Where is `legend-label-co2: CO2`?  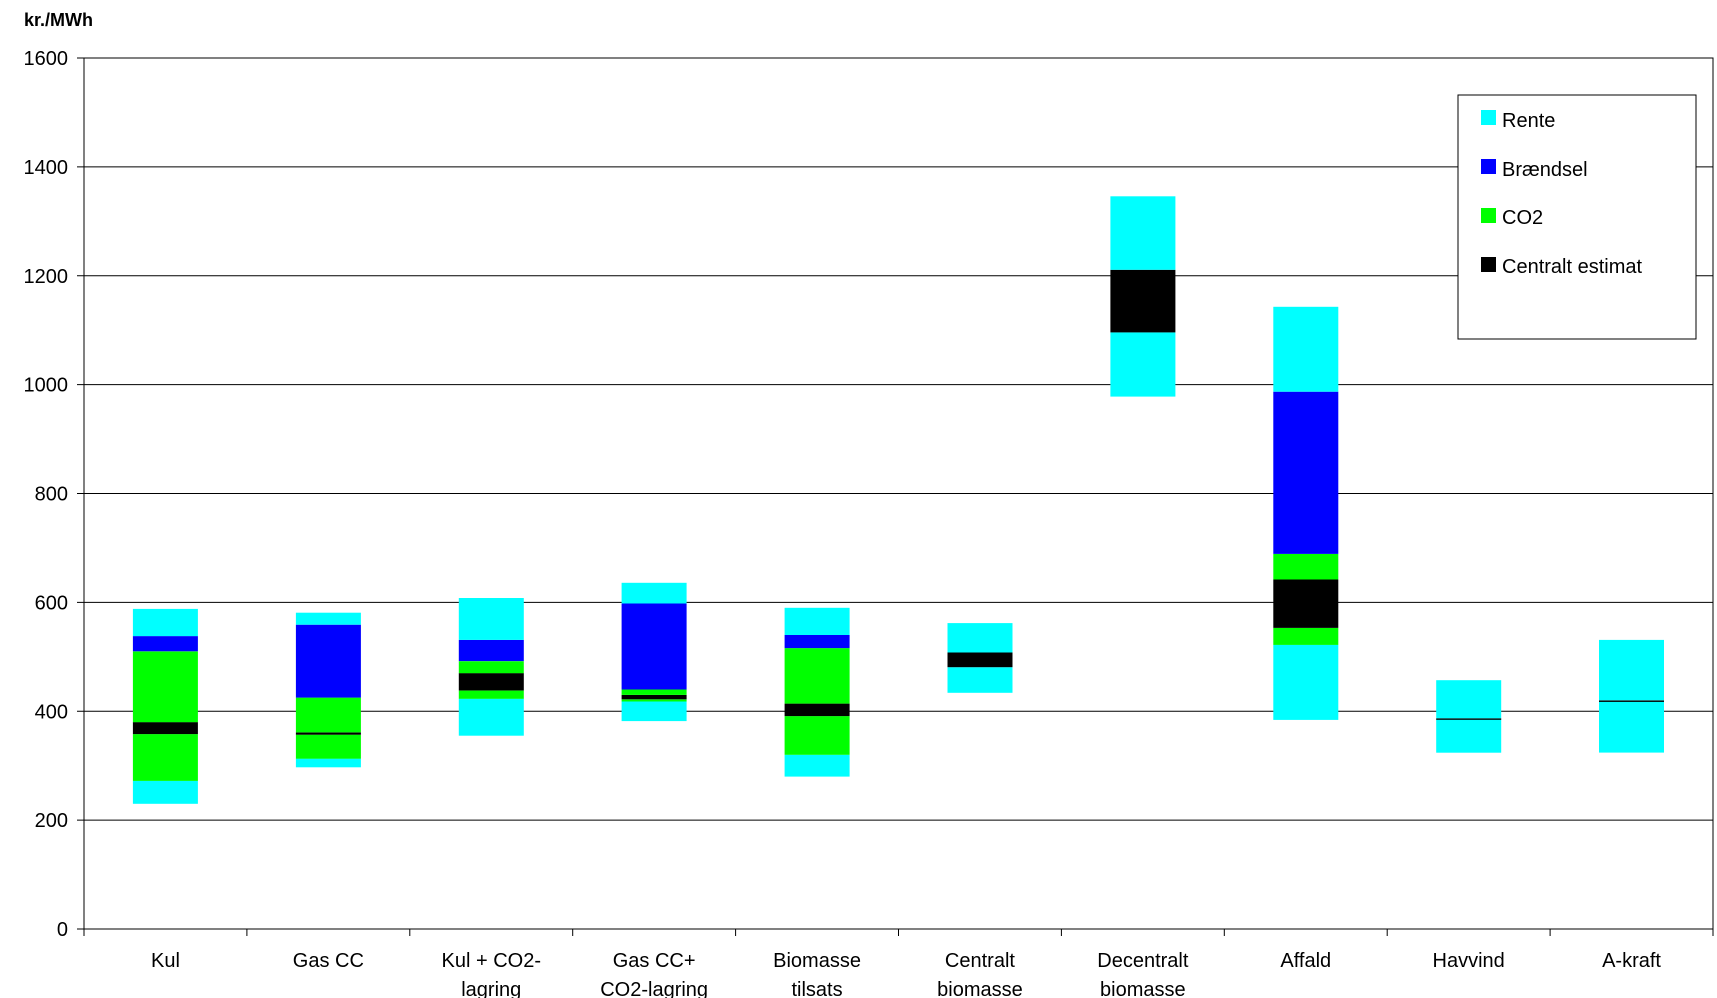
legend-label-co2: CO2 is located at coordinates (1522, 218).